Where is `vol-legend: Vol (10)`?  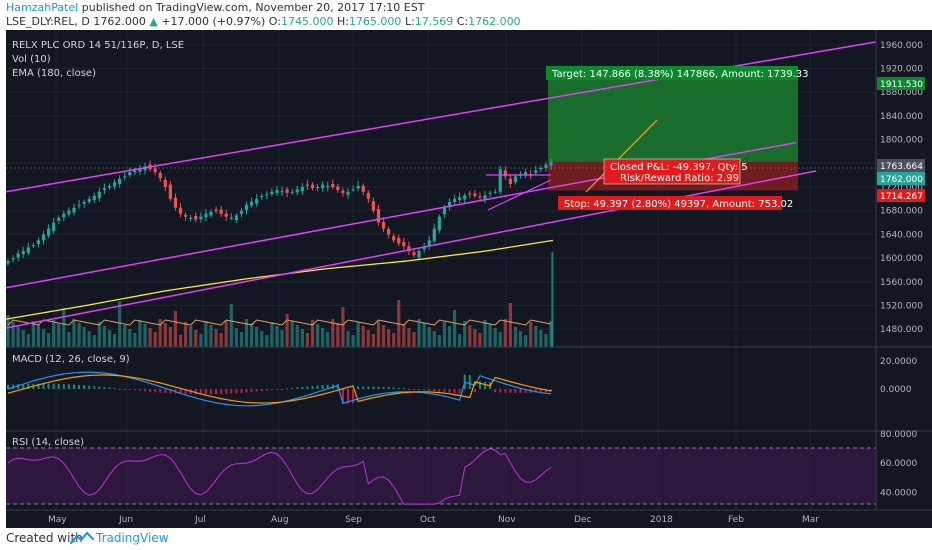
vol-legend: Vol (10) is located at coordinates (31, 59).